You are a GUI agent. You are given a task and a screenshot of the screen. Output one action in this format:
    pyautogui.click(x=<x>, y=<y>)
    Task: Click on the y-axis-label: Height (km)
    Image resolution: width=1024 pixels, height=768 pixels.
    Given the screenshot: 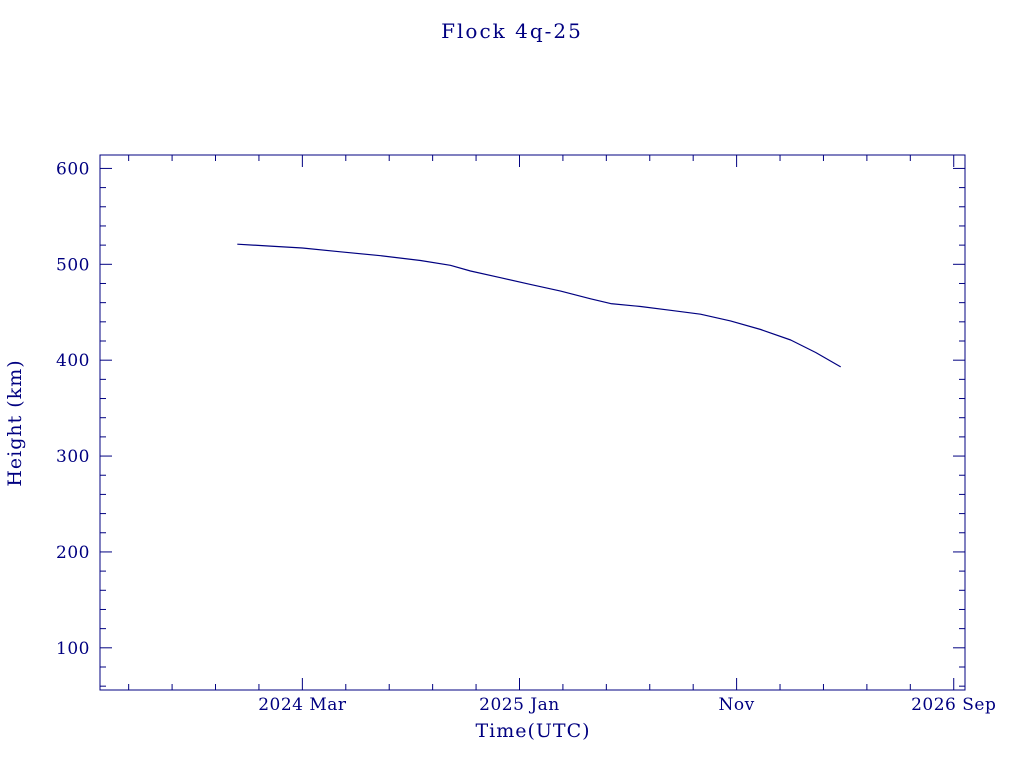 What is the action you would take?
    pyautogui.click(x=15, y=423)
    